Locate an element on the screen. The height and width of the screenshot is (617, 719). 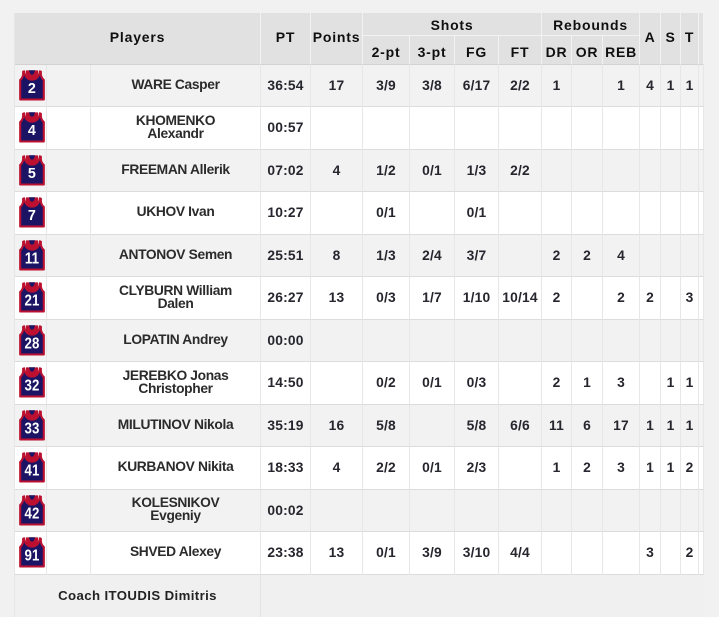
svg-text: 2 is located at coordinates (32, 89).